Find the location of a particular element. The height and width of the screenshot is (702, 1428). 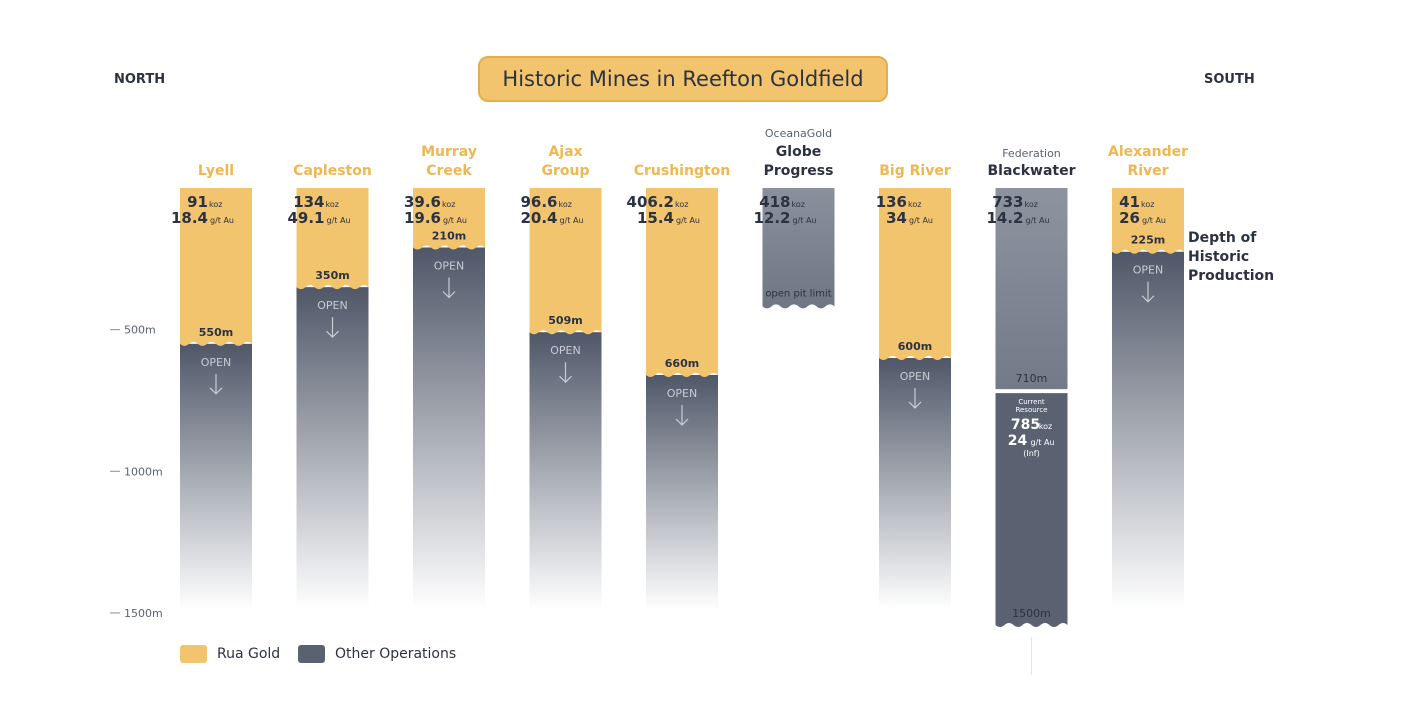

koz-value-lyell: 91 is located at coordinates (197, 202).